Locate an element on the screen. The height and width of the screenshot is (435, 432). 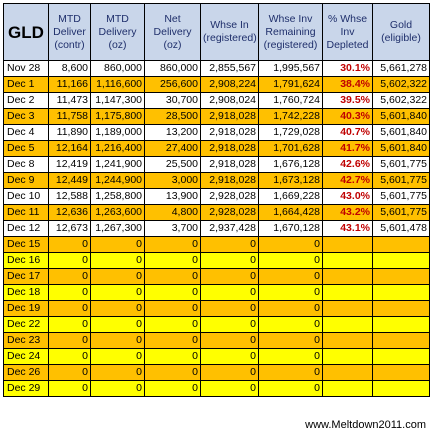
cell-pct-depleted: 40.3% is located at coordinates (347, 116).